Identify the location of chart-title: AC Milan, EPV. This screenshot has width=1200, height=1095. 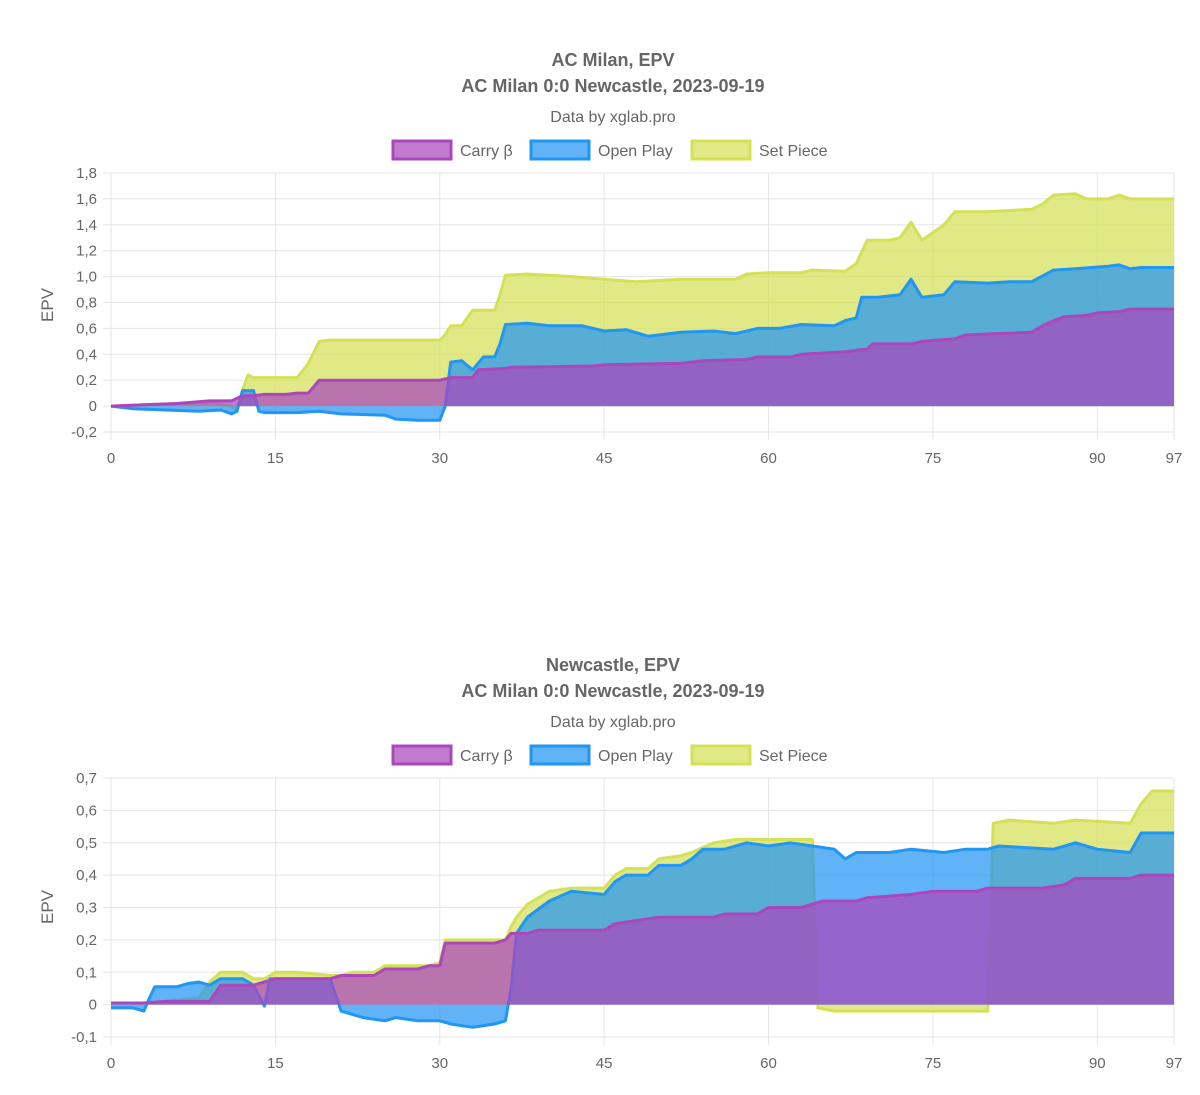
(612, 60).